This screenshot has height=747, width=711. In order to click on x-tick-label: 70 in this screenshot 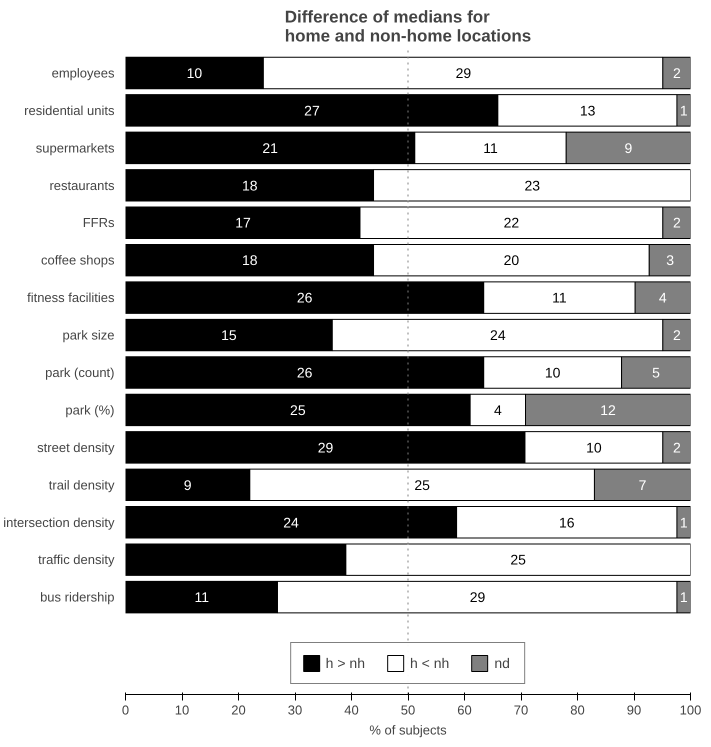, I will do `click(521, 710)`.